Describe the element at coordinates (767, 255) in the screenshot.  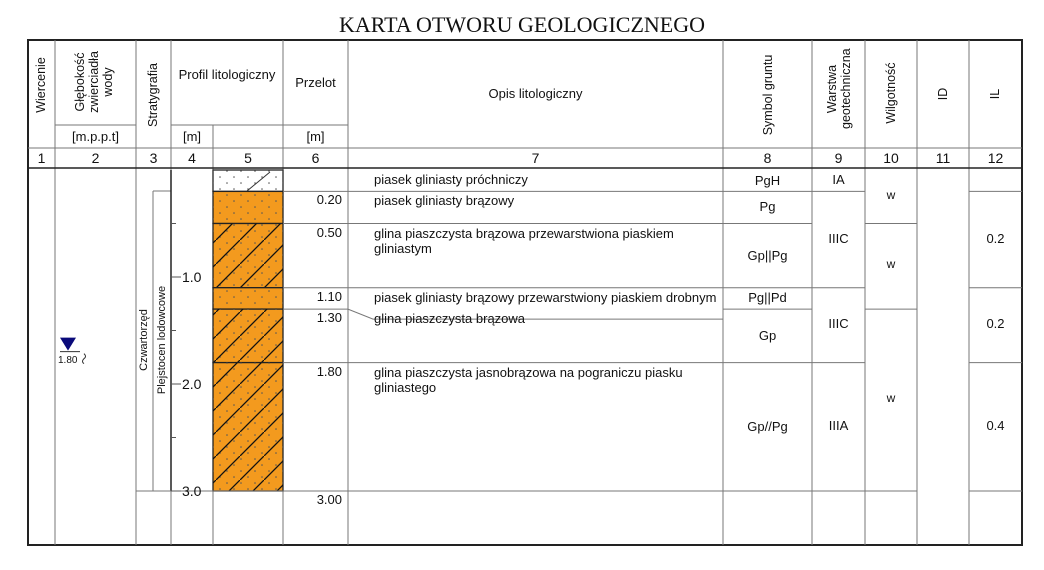
I see `soil-symbol: Gp||Pg` at that location.